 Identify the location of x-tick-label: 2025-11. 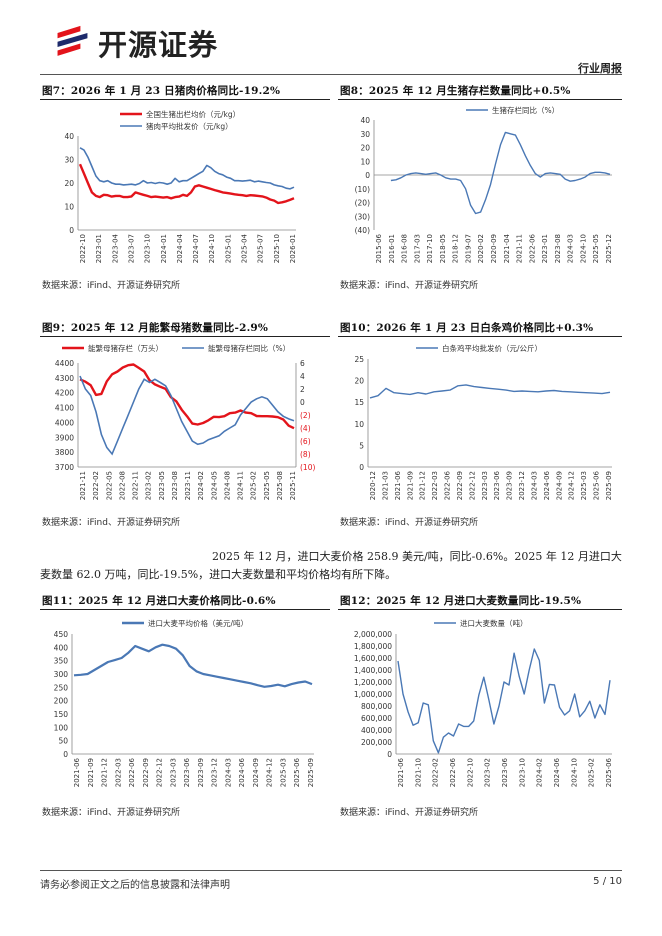
(293, 485).